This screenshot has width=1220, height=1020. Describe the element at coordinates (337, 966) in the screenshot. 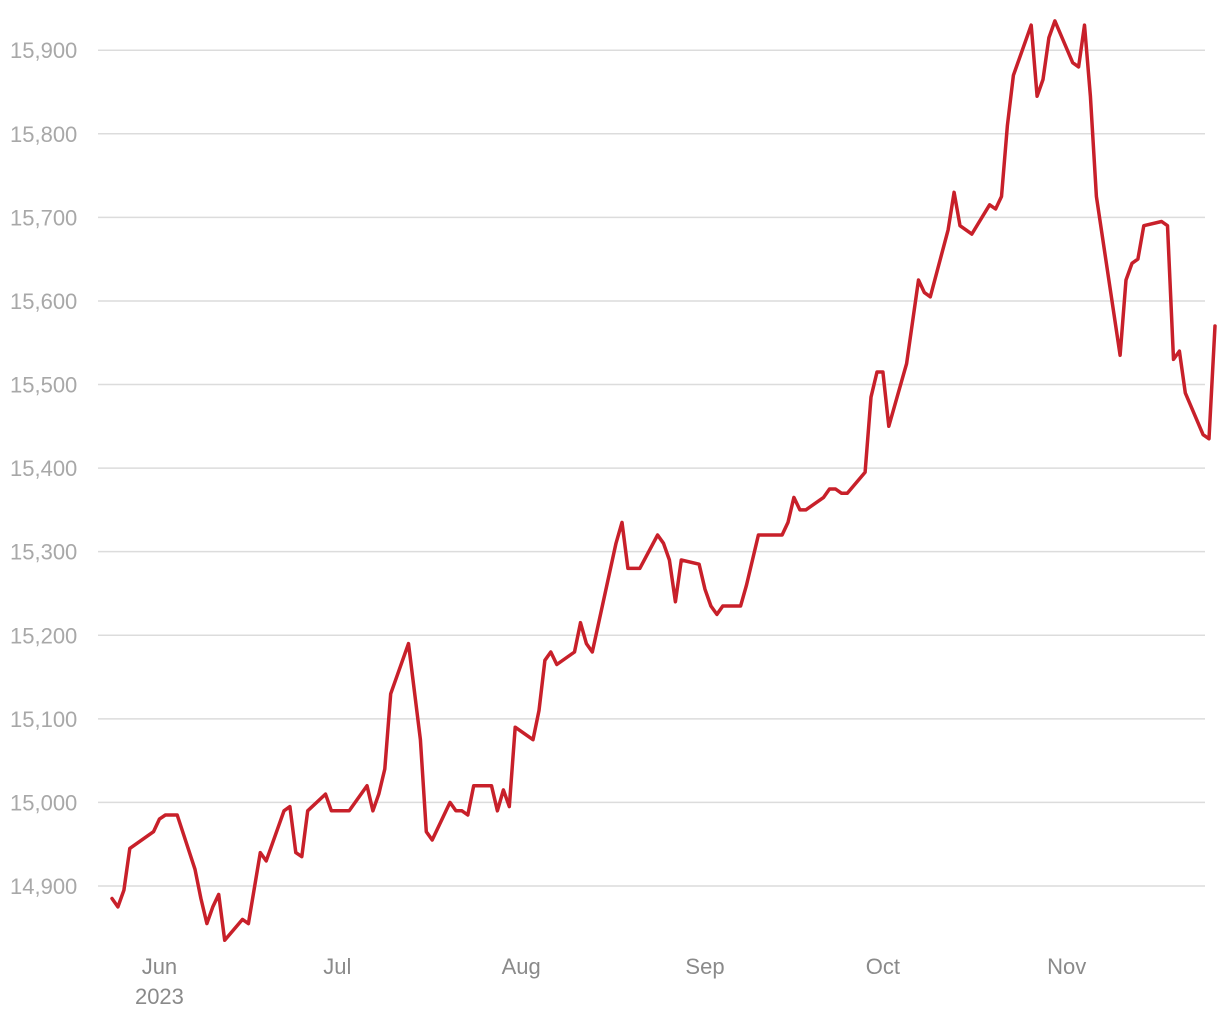

I see `x-tick-label: Jul` at that location.